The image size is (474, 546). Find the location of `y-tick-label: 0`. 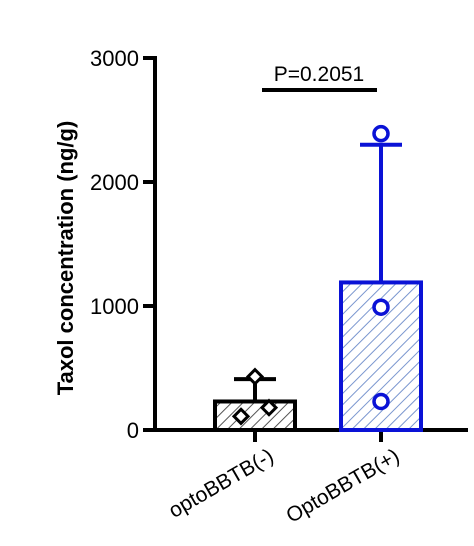

y-tick-label: 0 is located at coordinates (133, 430).